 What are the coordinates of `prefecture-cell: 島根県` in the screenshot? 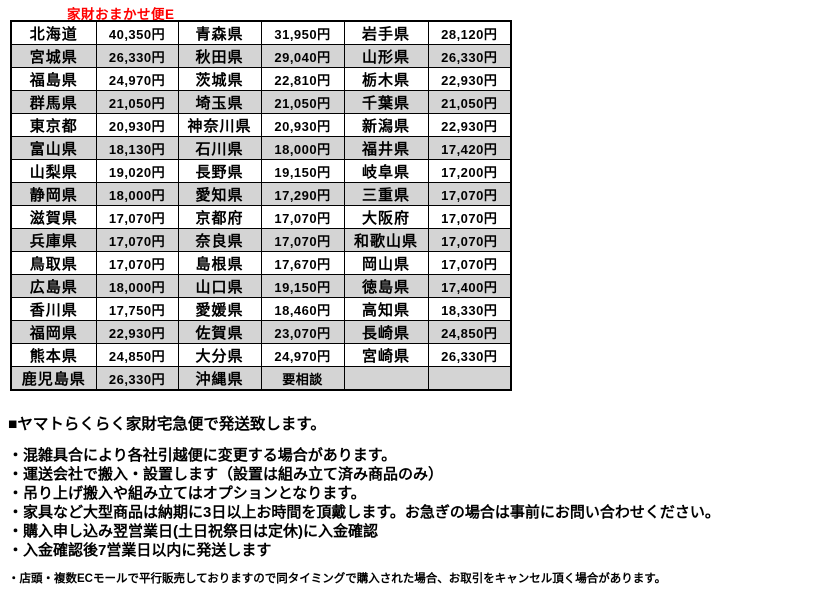 It's located at (219, 263).